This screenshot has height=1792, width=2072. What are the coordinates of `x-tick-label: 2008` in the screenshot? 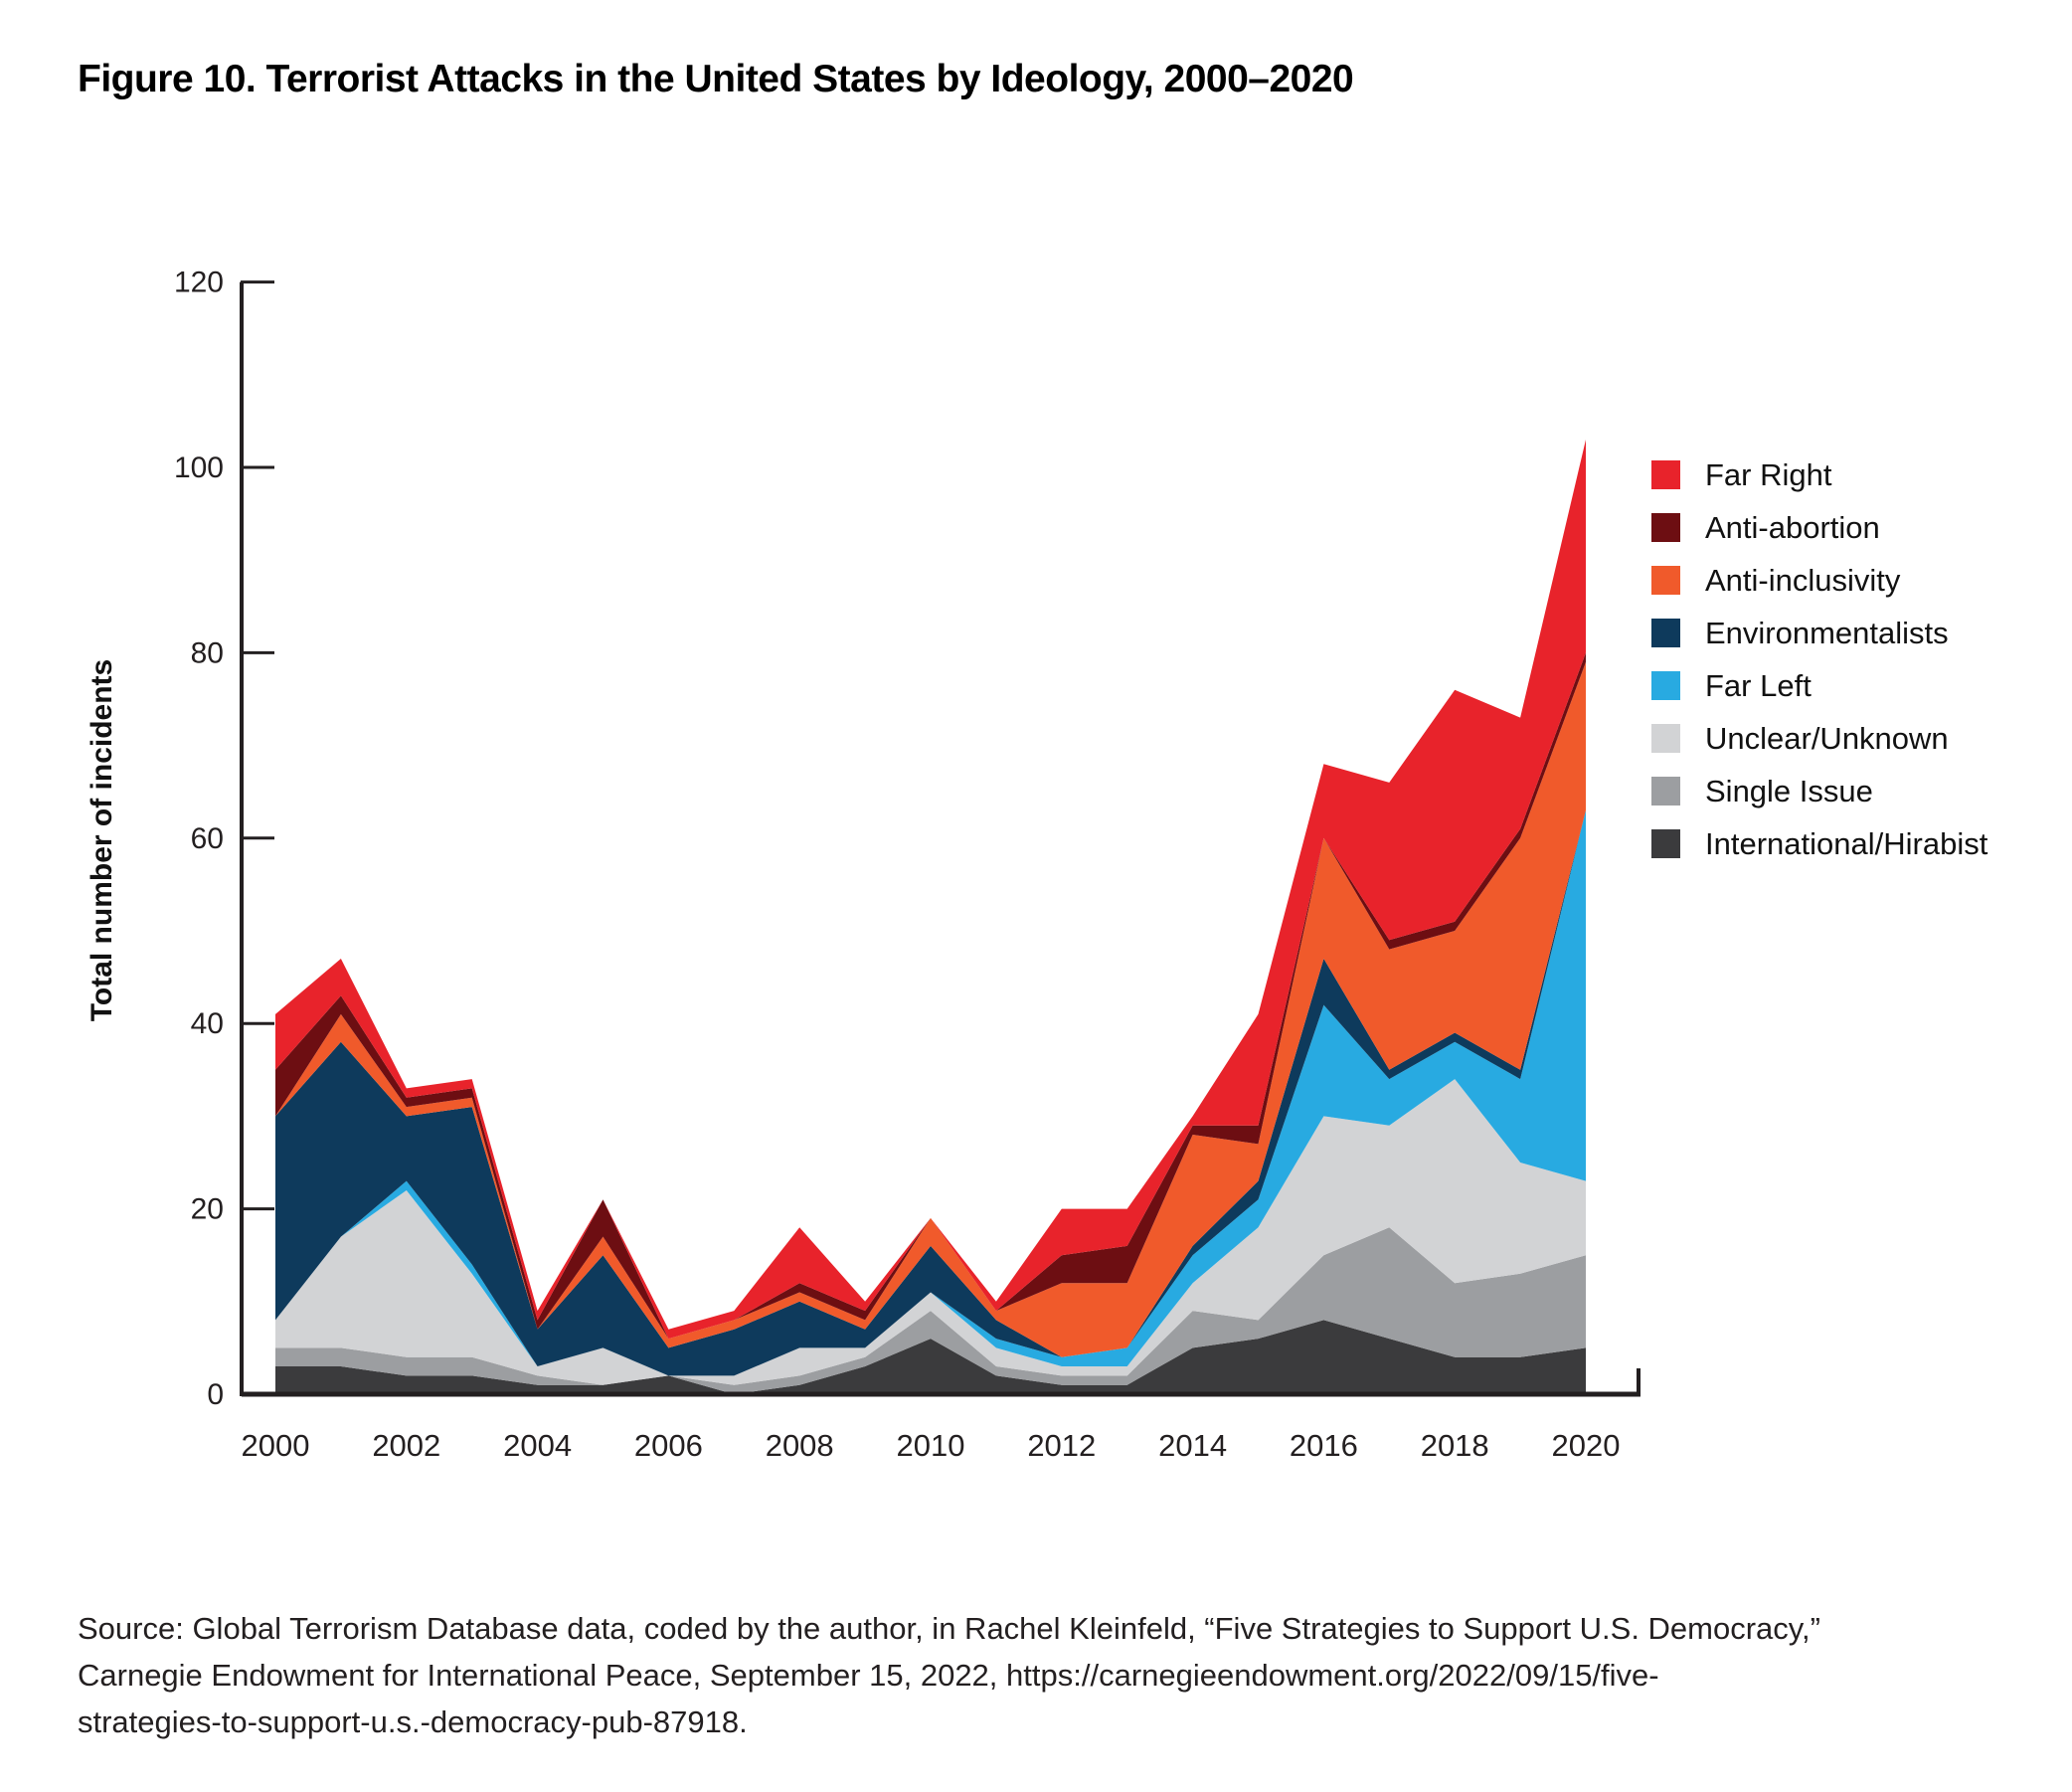 It's located at (800, 1445).